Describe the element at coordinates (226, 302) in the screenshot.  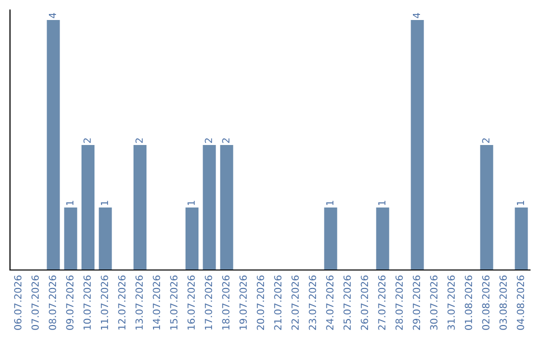
I see `x-tick-label: 18.07.2026` at that location.